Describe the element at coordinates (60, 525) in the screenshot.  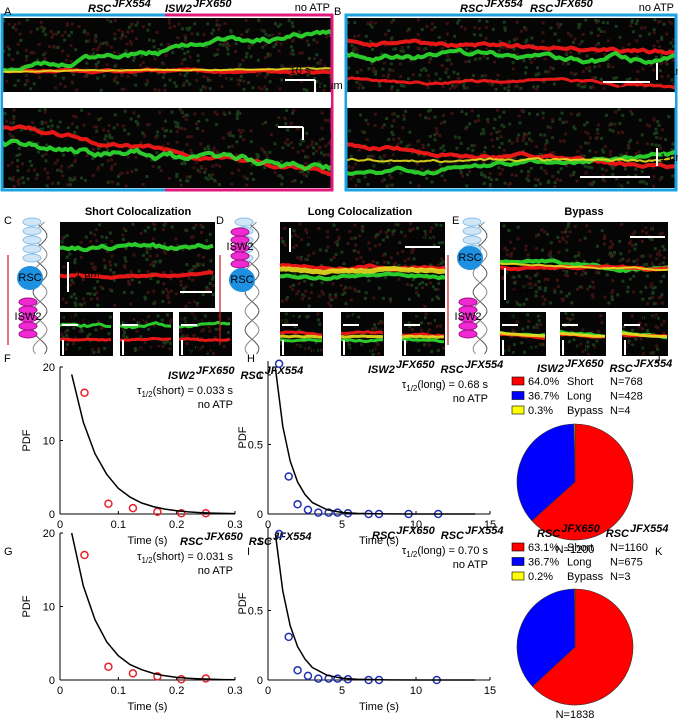
I see `x-tick-label: 0` at that location.